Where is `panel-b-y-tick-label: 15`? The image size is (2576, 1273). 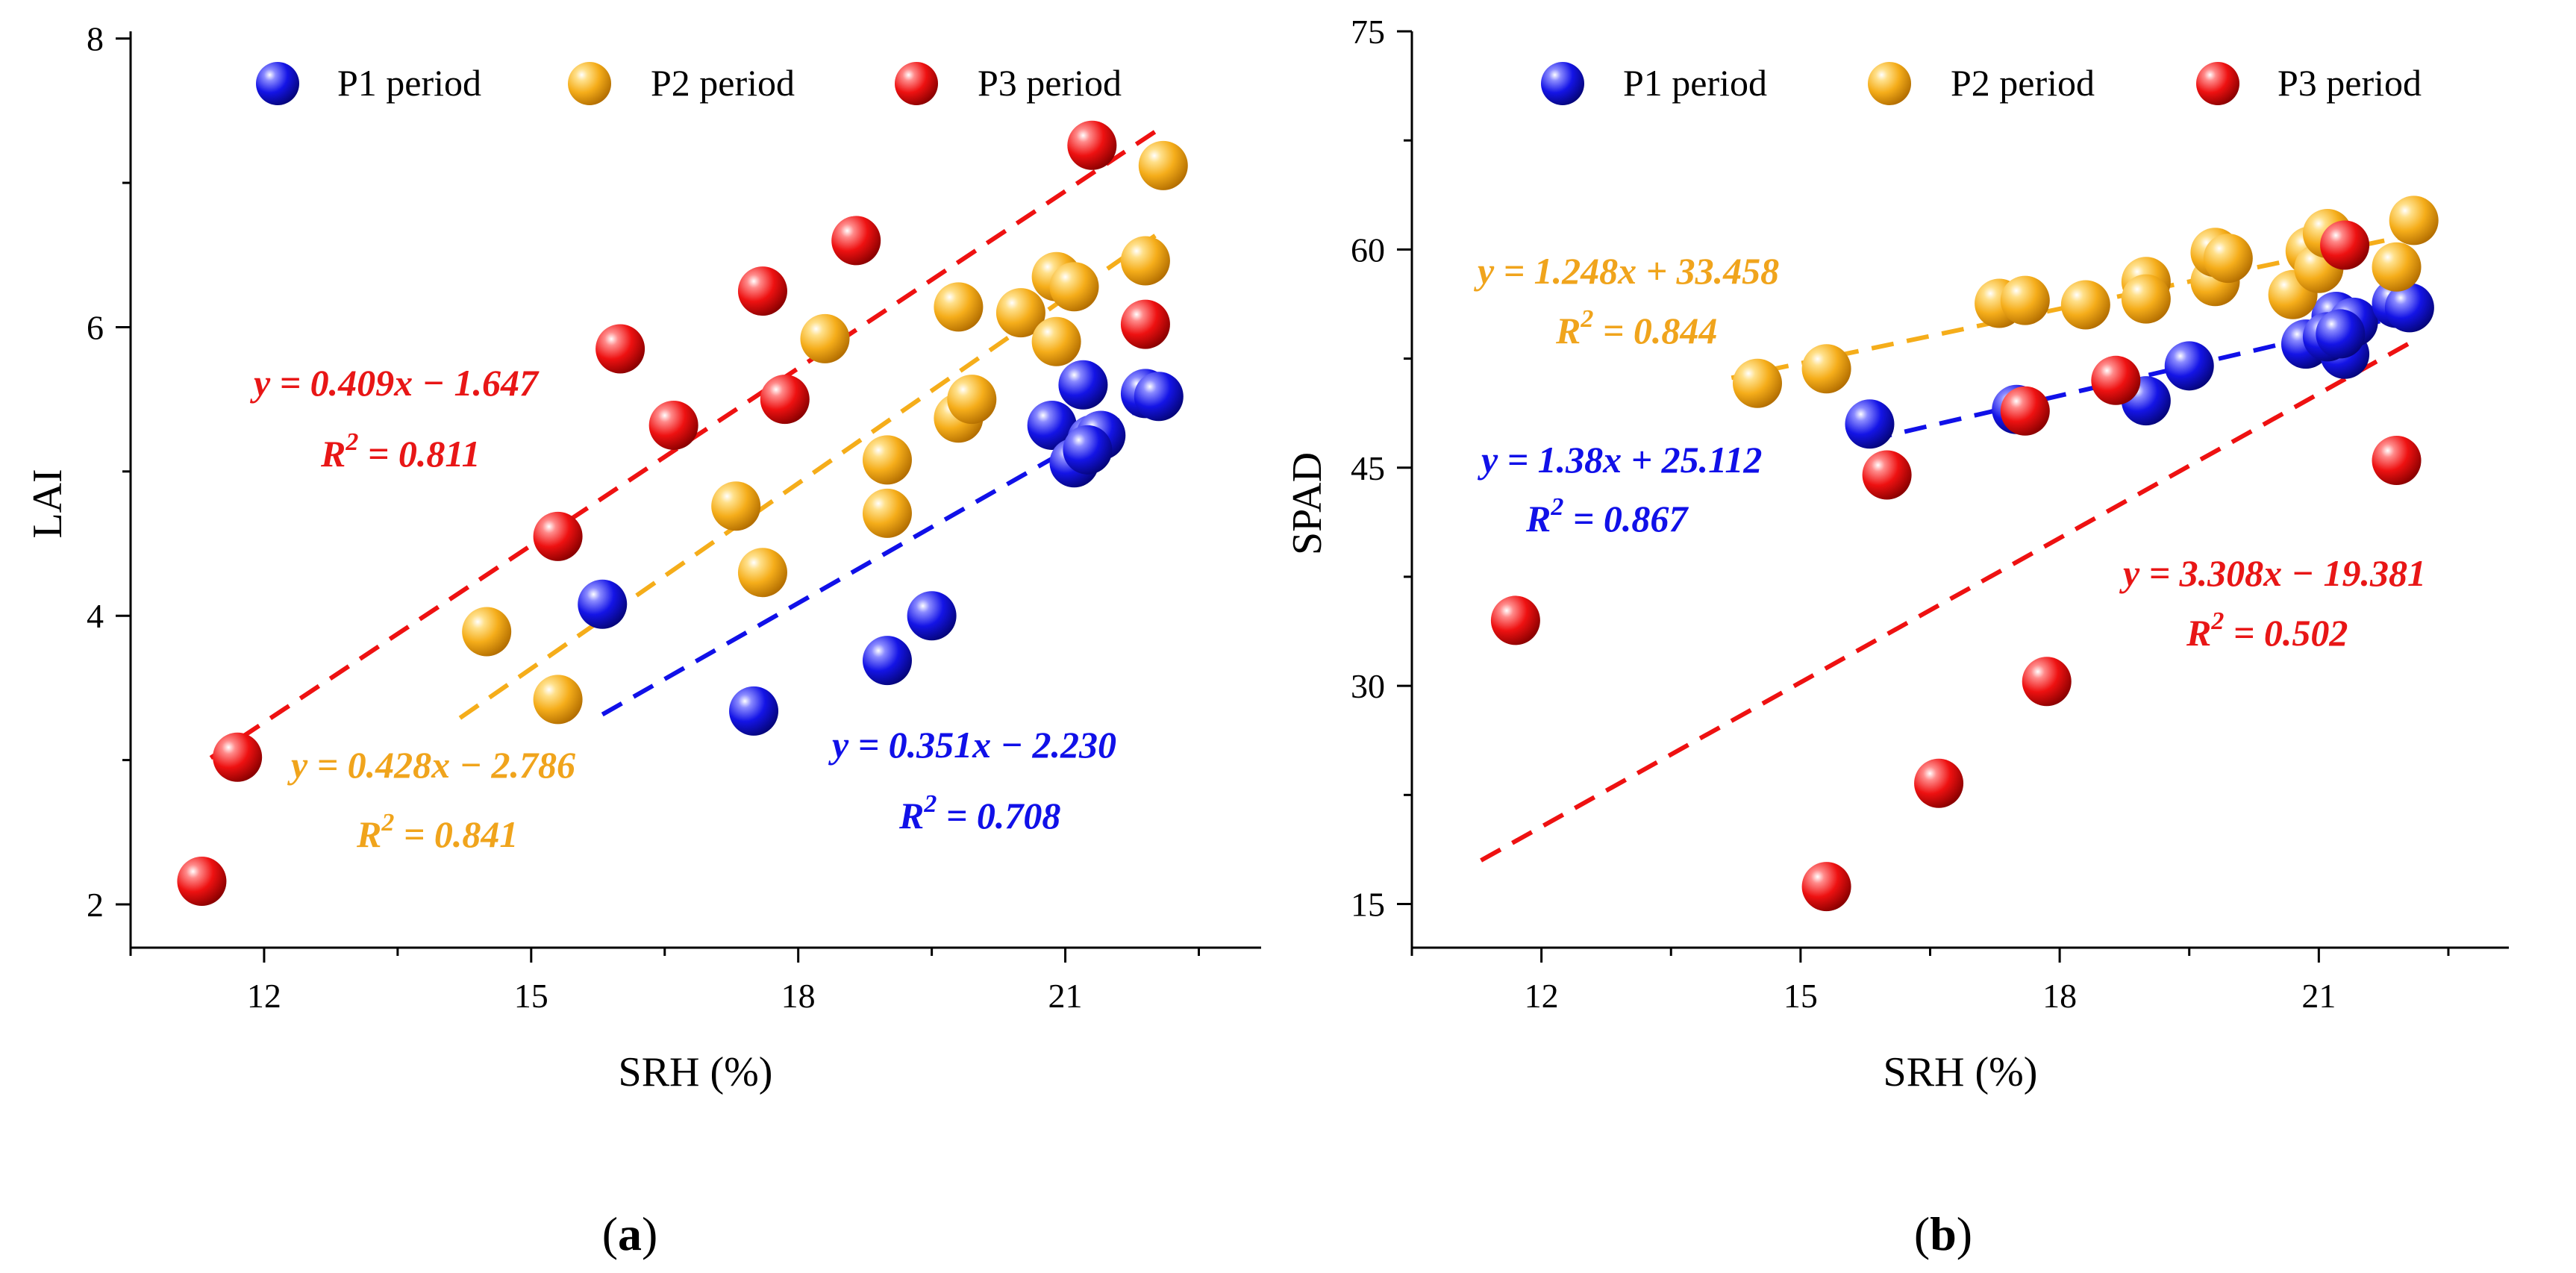 panel-b-y-tick-label: 15 is located at coordinates (1368, 905).